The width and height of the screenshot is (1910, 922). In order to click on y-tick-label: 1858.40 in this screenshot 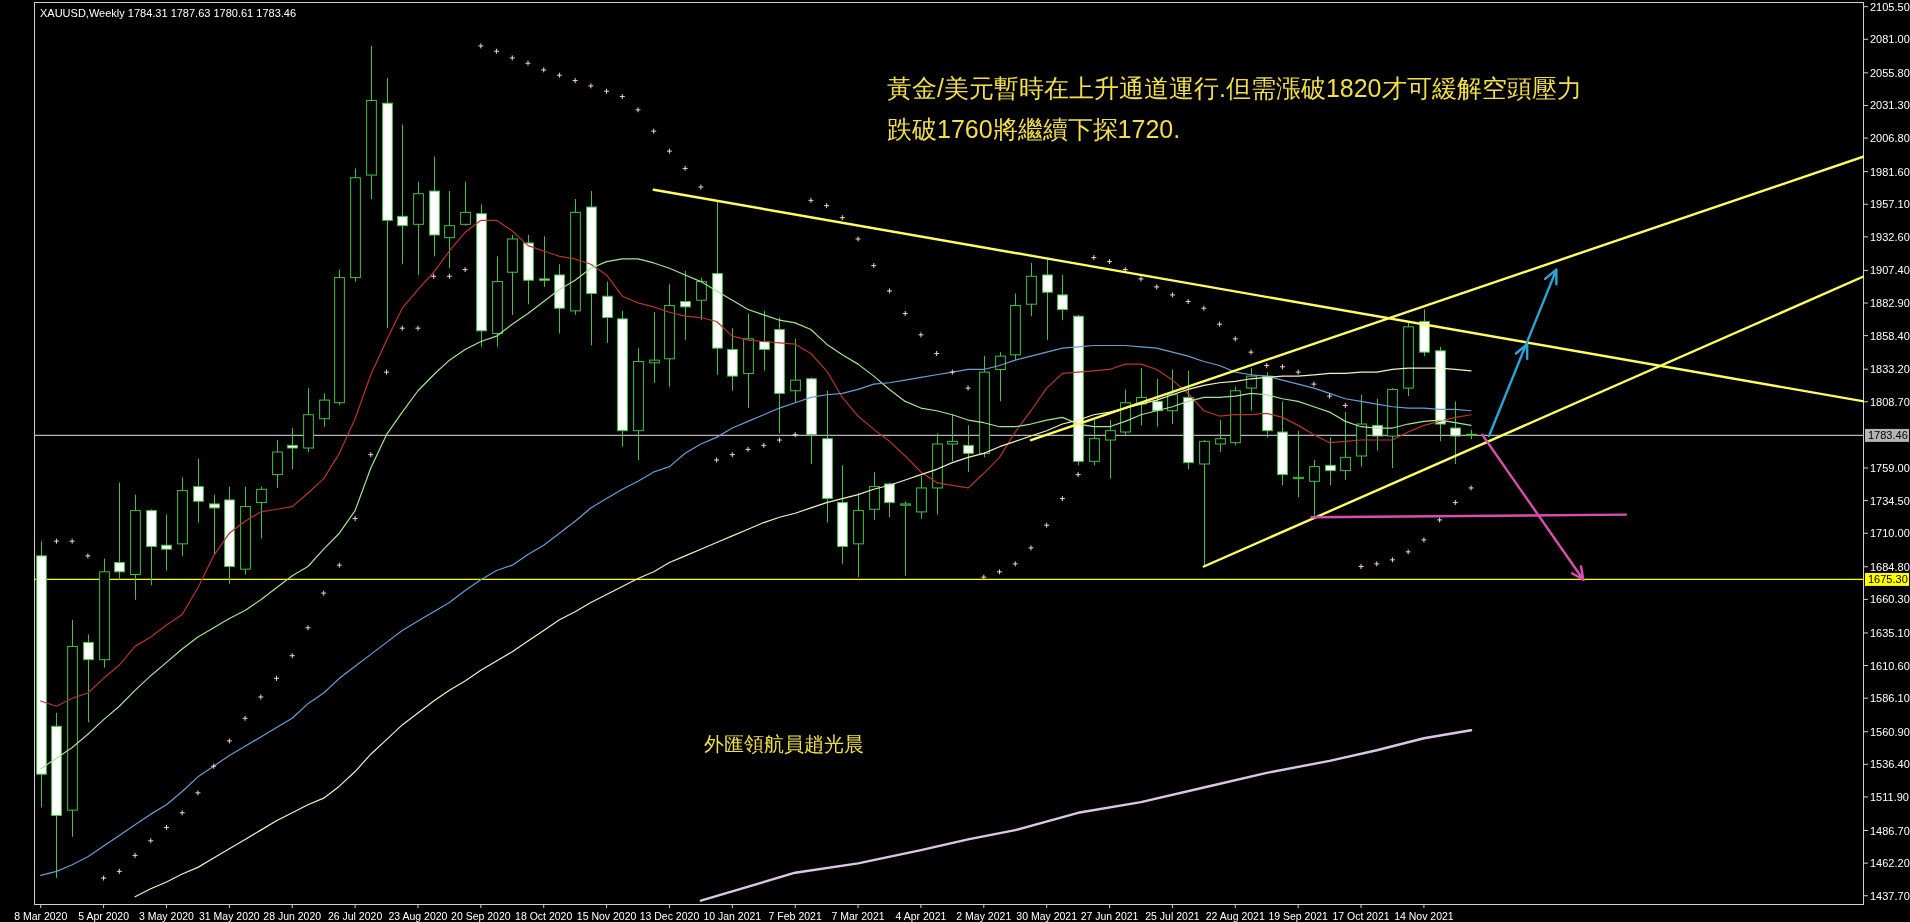, I will do `click(1890, 335)`.